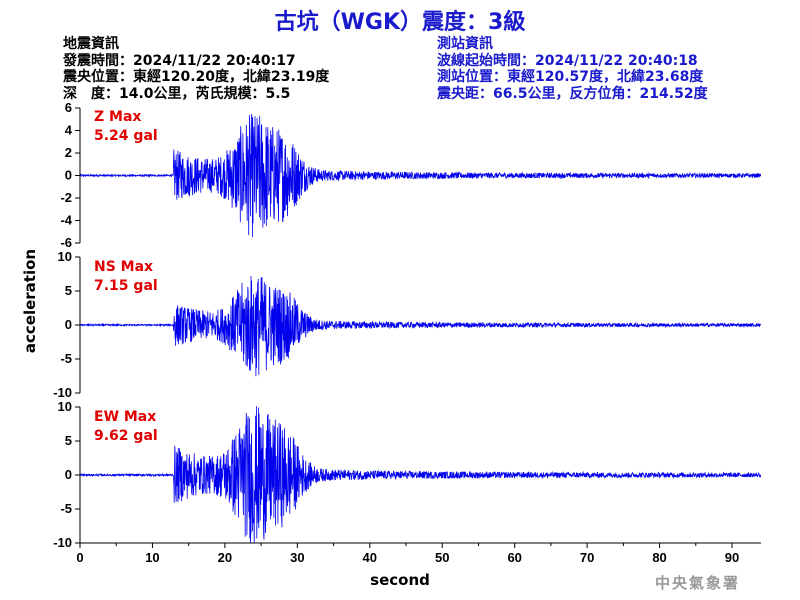  What do you see at coordinates (68, 290) in the screenshot?
I see `ns-y-tick-label: 5` at bounding box center [68, 290].